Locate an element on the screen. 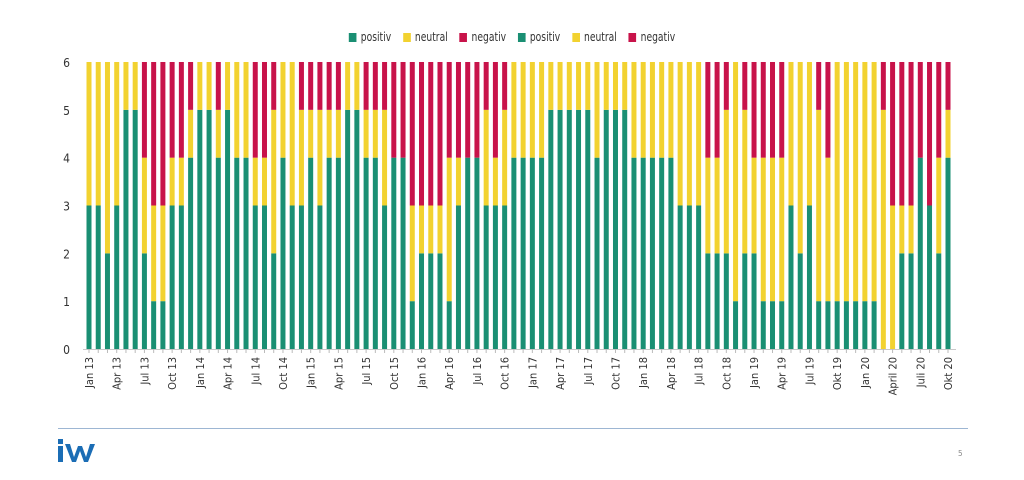 The width and height of the screenshot is (1024, 480). legend-label: positiv is located at coordinates (376, 37).